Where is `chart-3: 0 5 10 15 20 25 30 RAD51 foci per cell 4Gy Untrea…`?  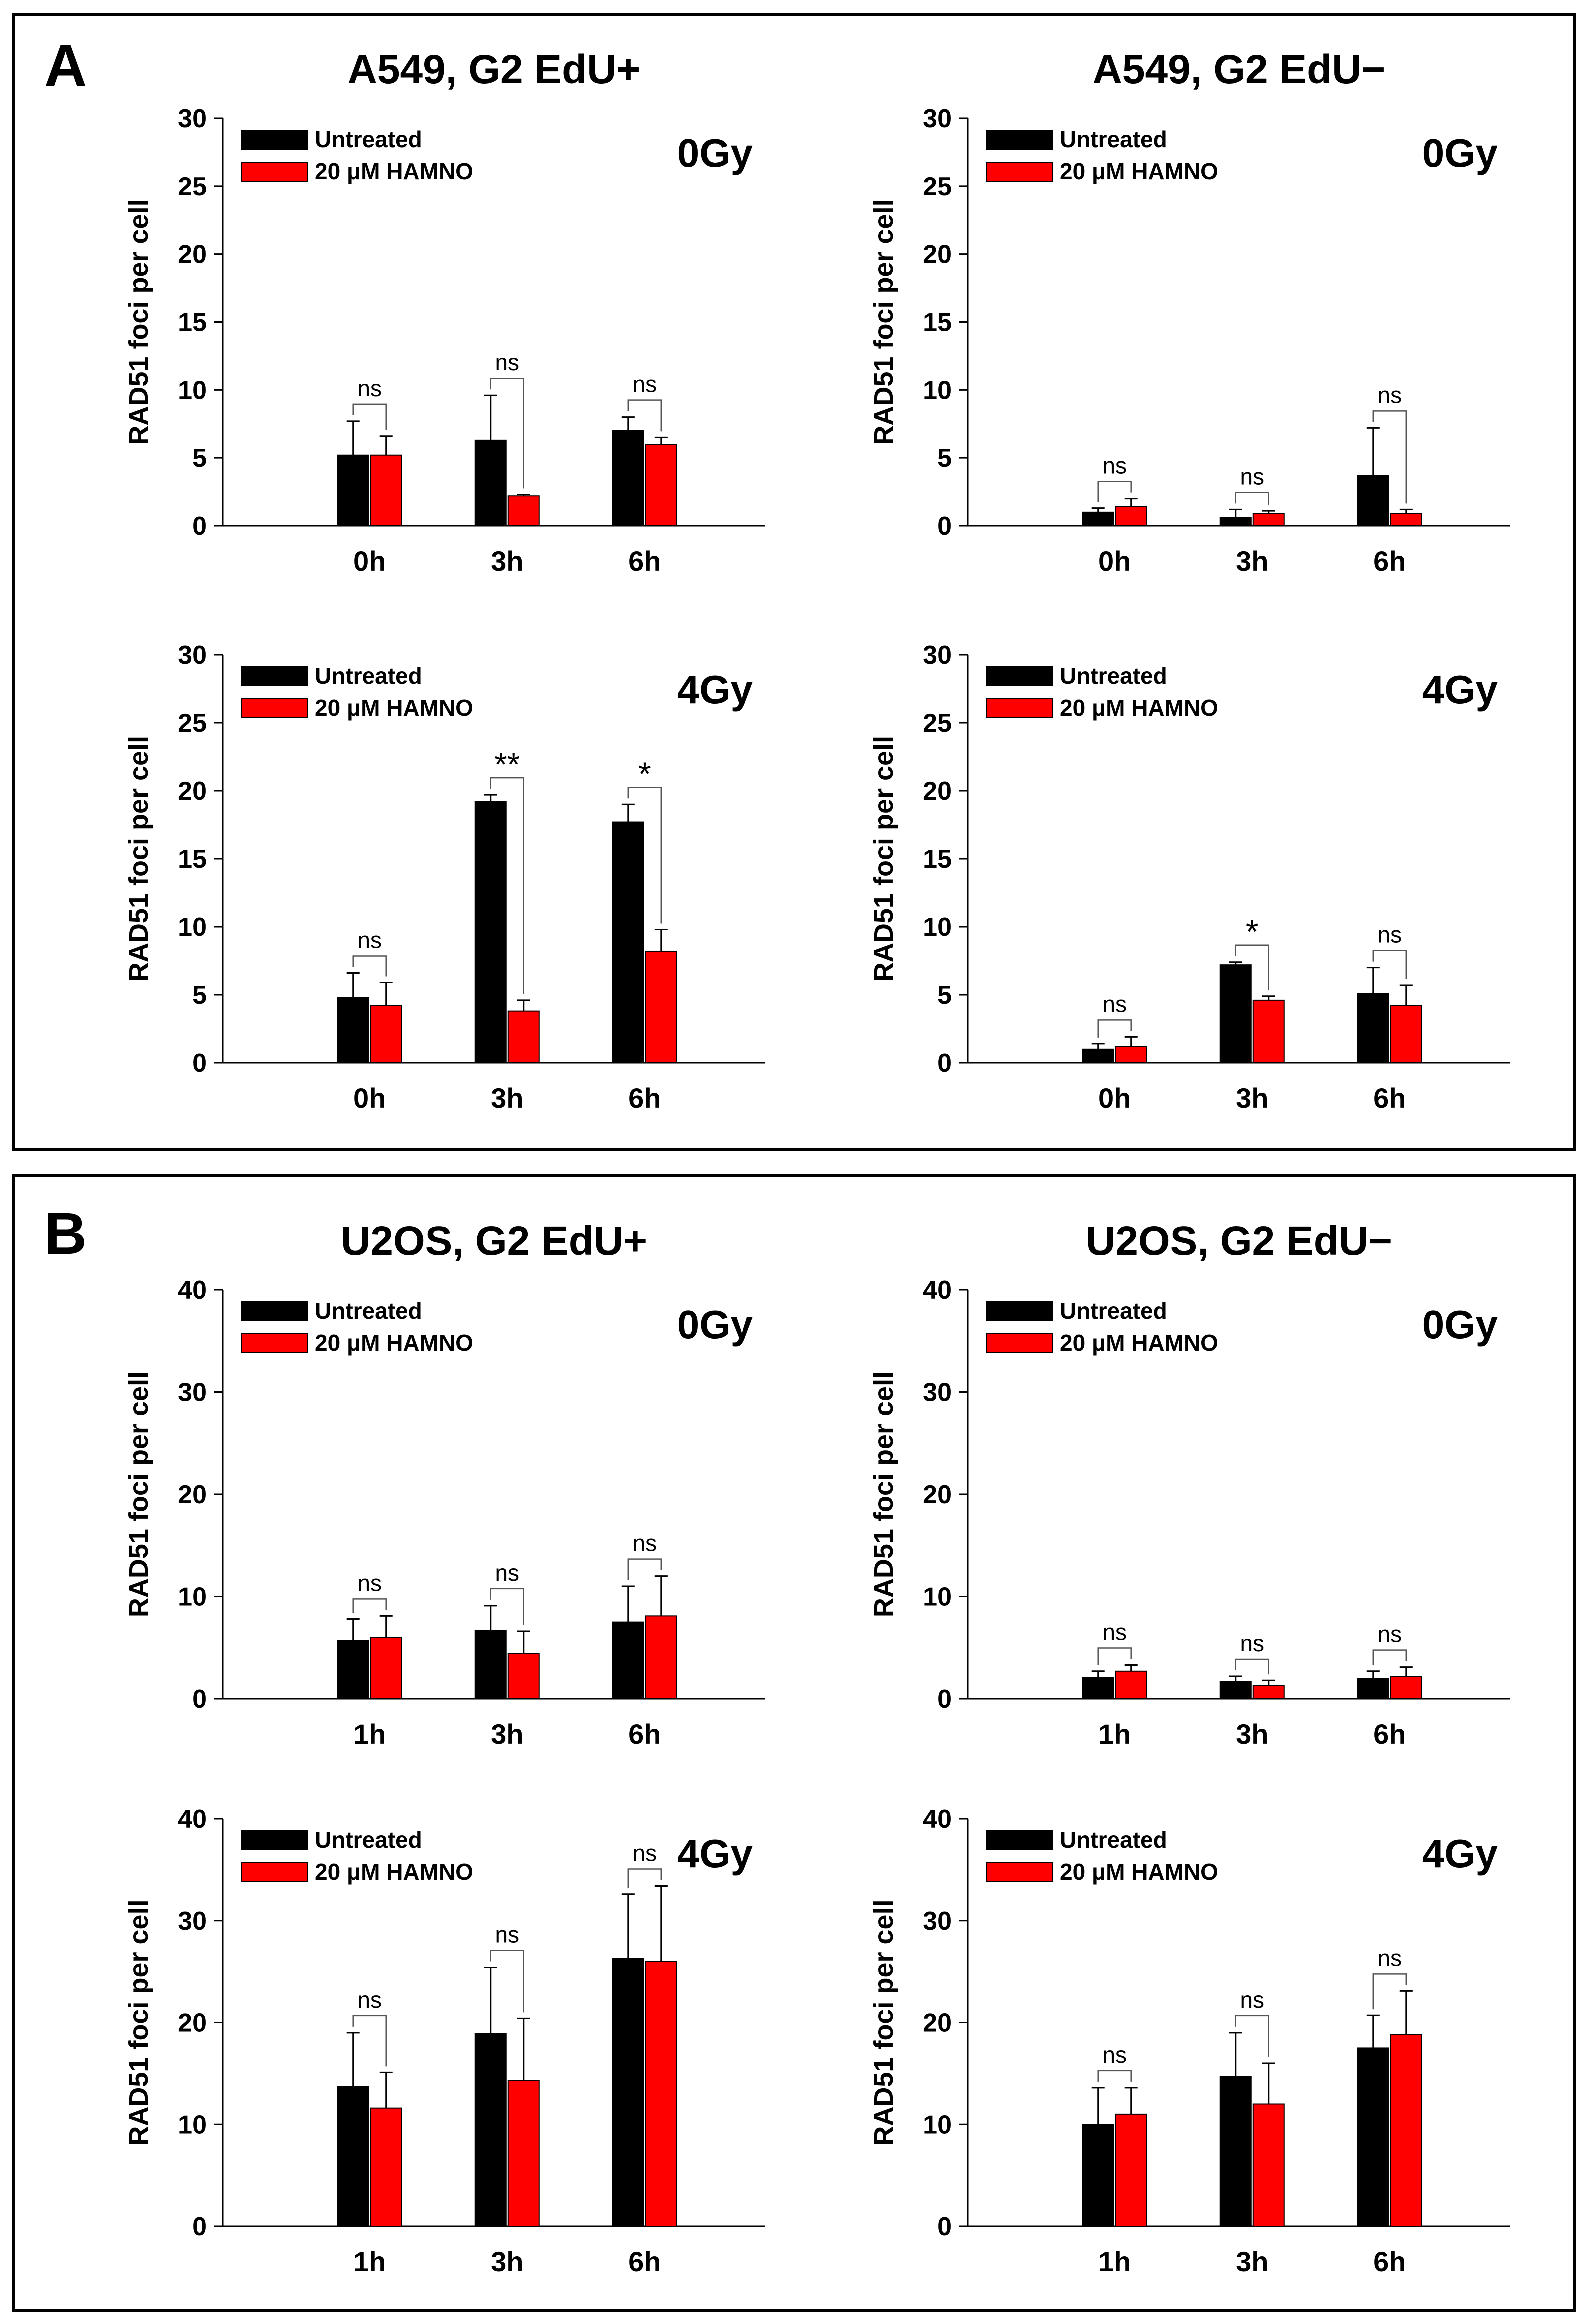
chart-3: 0 5 10 15 20 25 30 RAD51 foci per cell 4Gy Untrea… is located at coordinates (1190, 877).